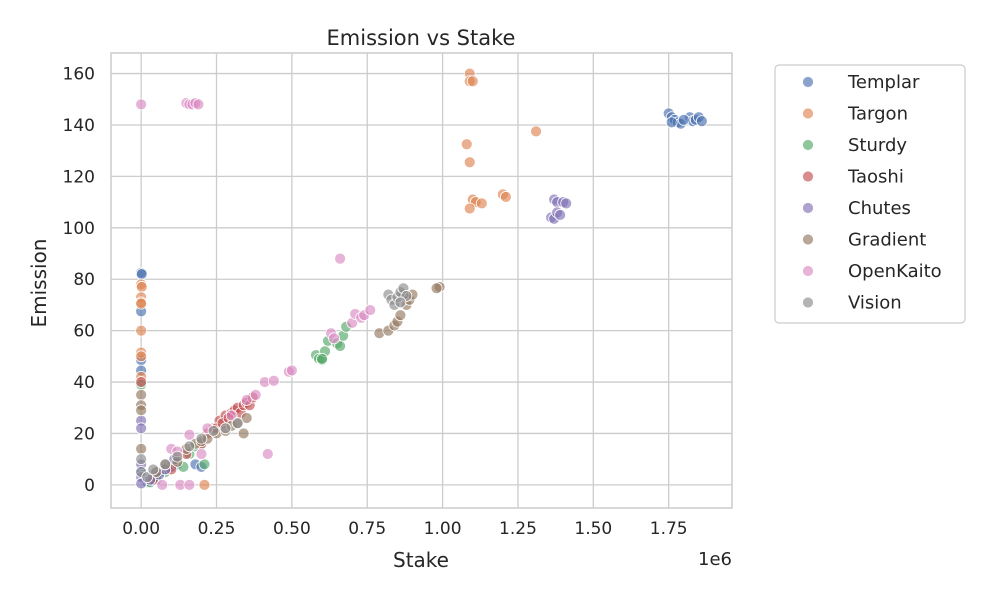 The width and height of the screenshot is (1000, 605). What do you see at coordinates (79, 177) in the screenshot?
I see `y-tick-label: 120` at bounding box center [79, 177].